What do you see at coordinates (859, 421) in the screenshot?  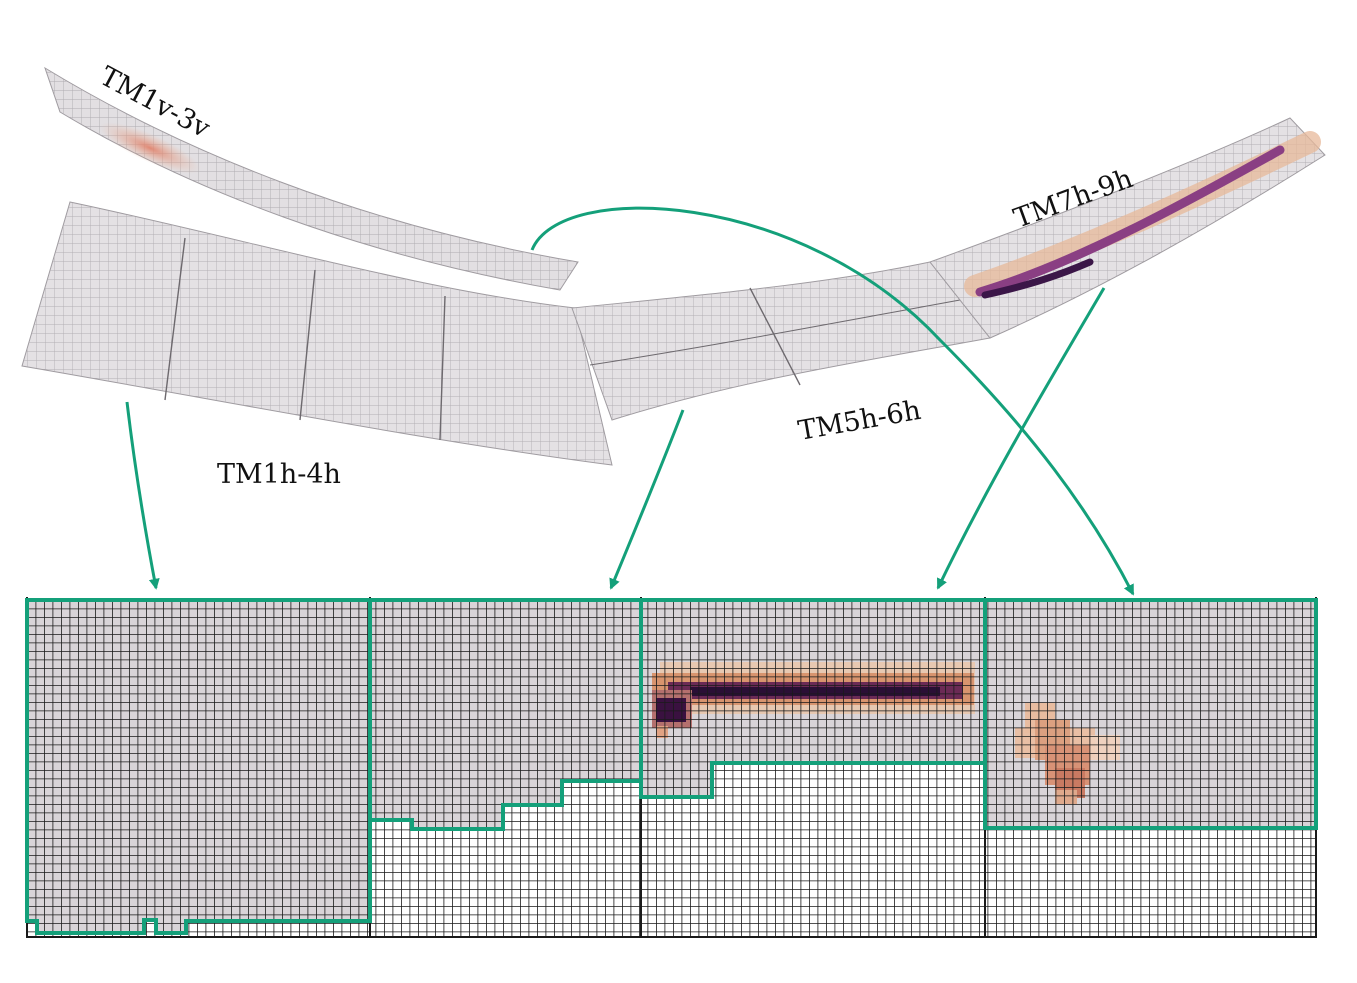 I see `label-tm5h-6h: TM5h-6h` at bounding box center [859, 421].